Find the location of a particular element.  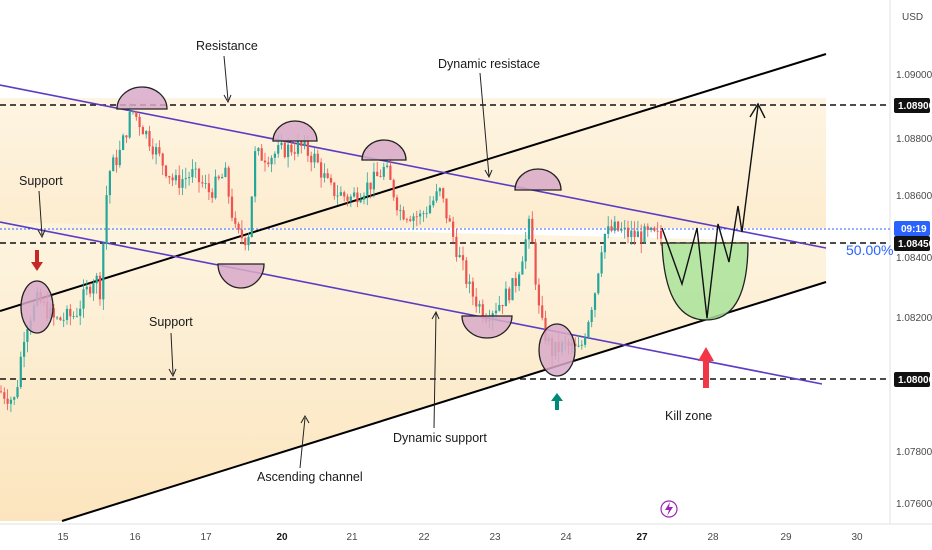

label-kill-zone: Kill zone is located at coordinates (688, 416).